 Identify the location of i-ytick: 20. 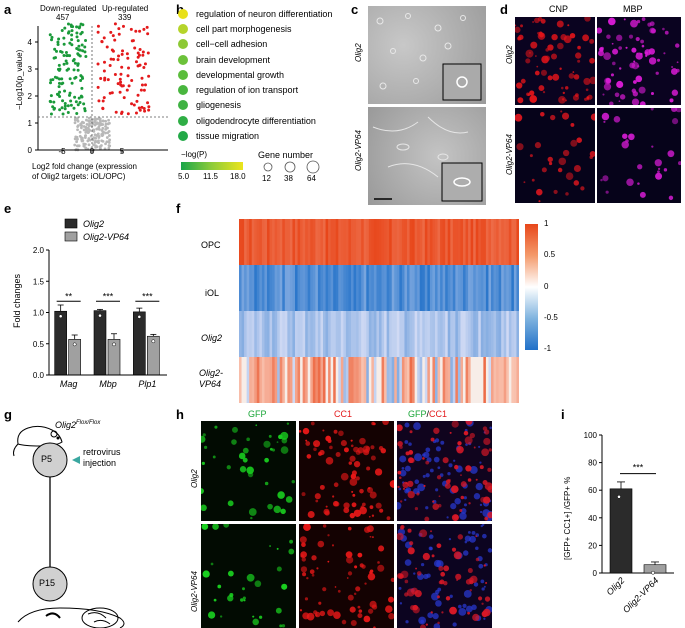
(592, 545).